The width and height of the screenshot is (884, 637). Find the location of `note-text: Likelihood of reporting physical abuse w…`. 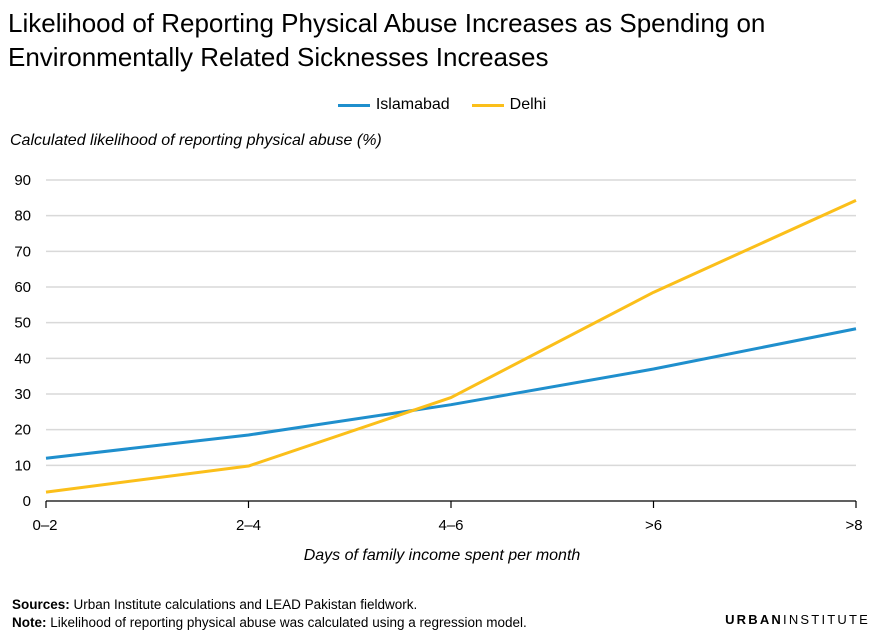

note-text: Likelihood of reporting physical abuse w… is located at coordinates (286, 622).